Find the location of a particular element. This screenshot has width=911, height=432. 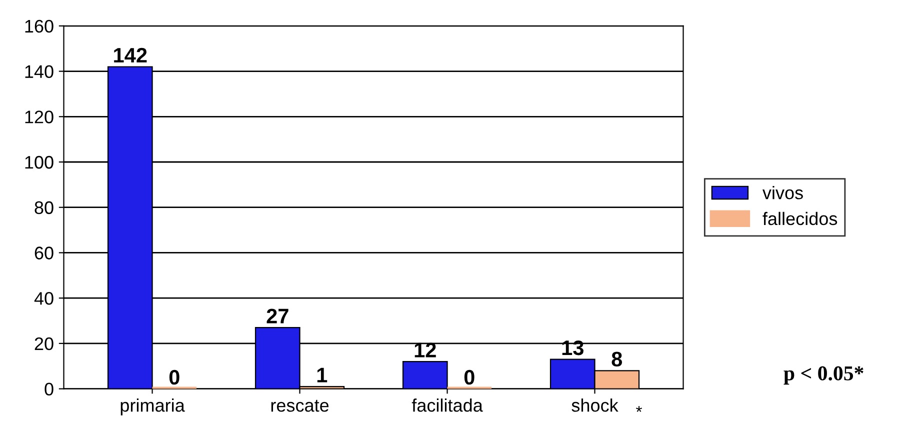

legend-label: fallecidos is located at coordinates (800, 219).